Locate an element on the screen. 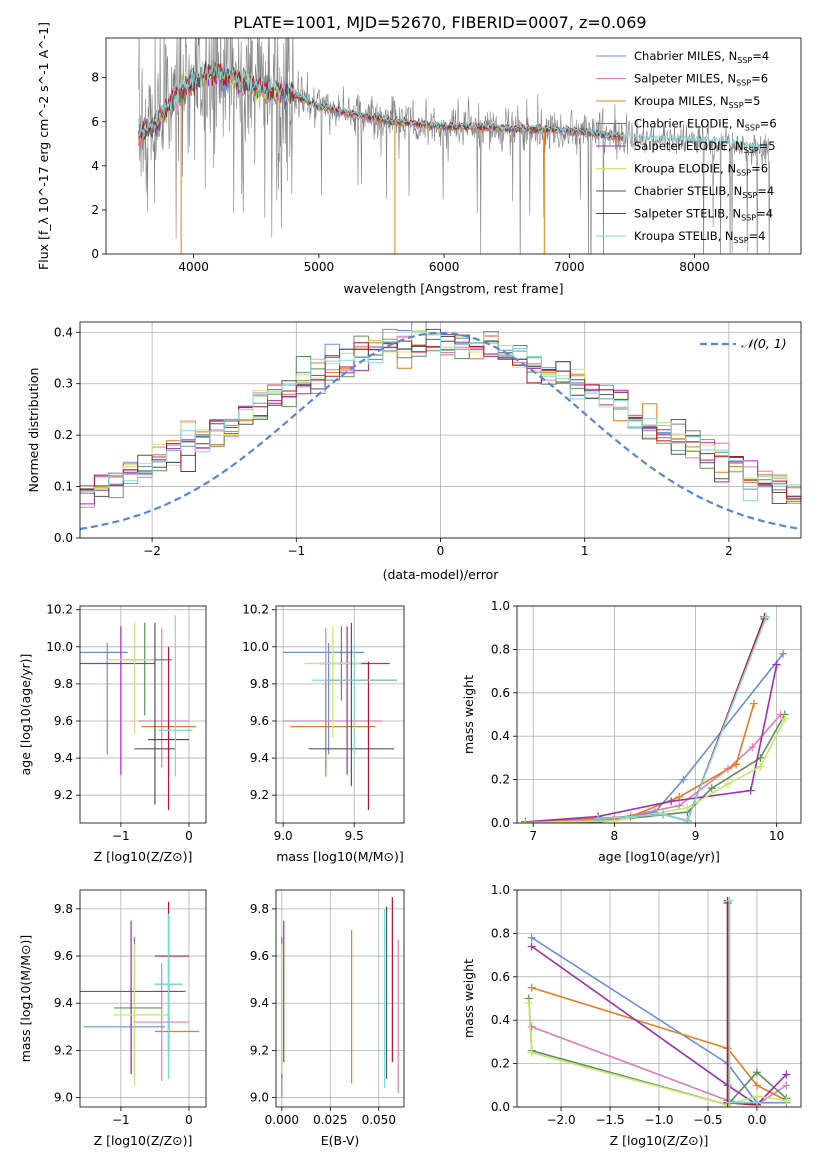 The height and width of the screenshot is (1170, 819). y-axis-label: mass weight is located at coordinates (468, 714).